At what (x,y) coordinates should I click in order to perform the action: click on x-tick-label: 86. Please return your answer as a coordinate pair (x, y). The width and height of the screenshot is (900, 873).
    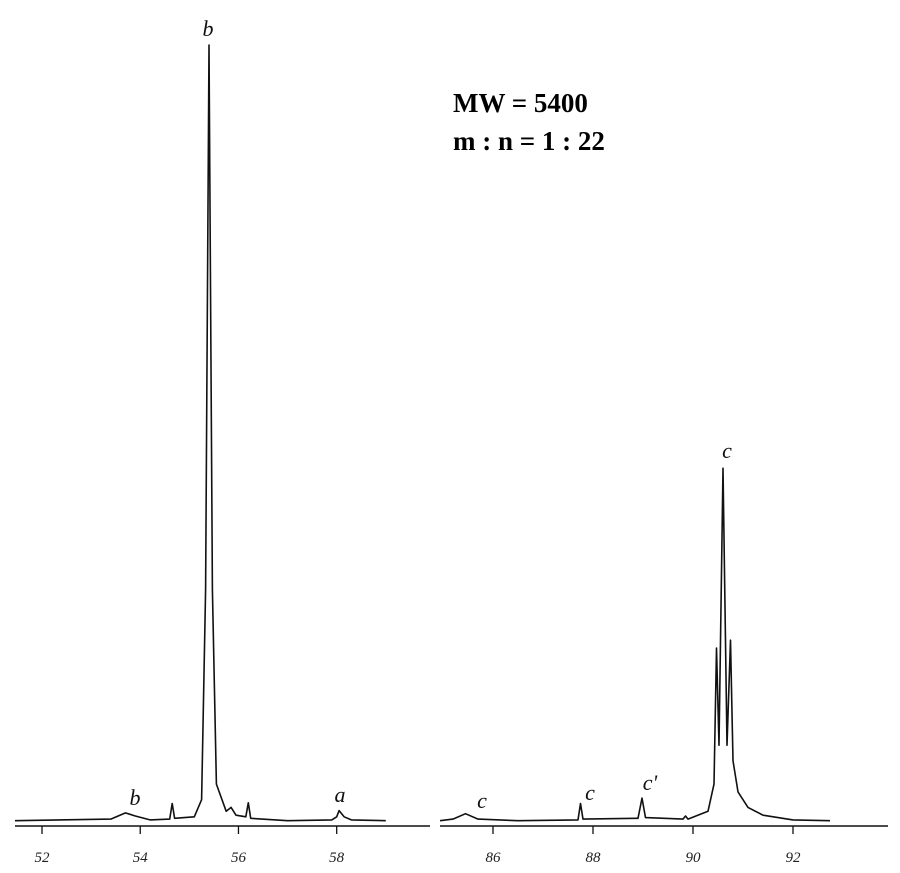
    Looking at the image, I should click on (494, 858).